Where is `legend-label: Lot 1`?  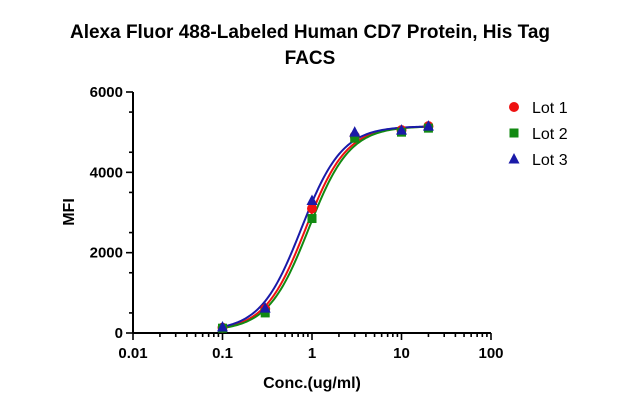
legend-label: Lot 1 is located at coordinates (550, 108).